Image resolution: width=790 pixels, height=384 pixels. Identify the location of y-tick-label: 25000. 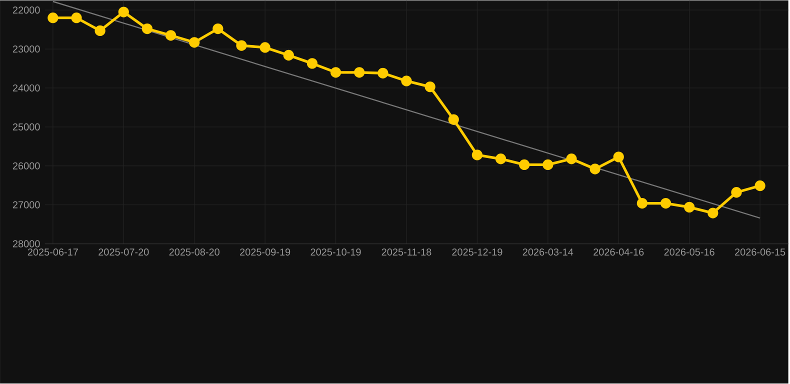
(26, 127).